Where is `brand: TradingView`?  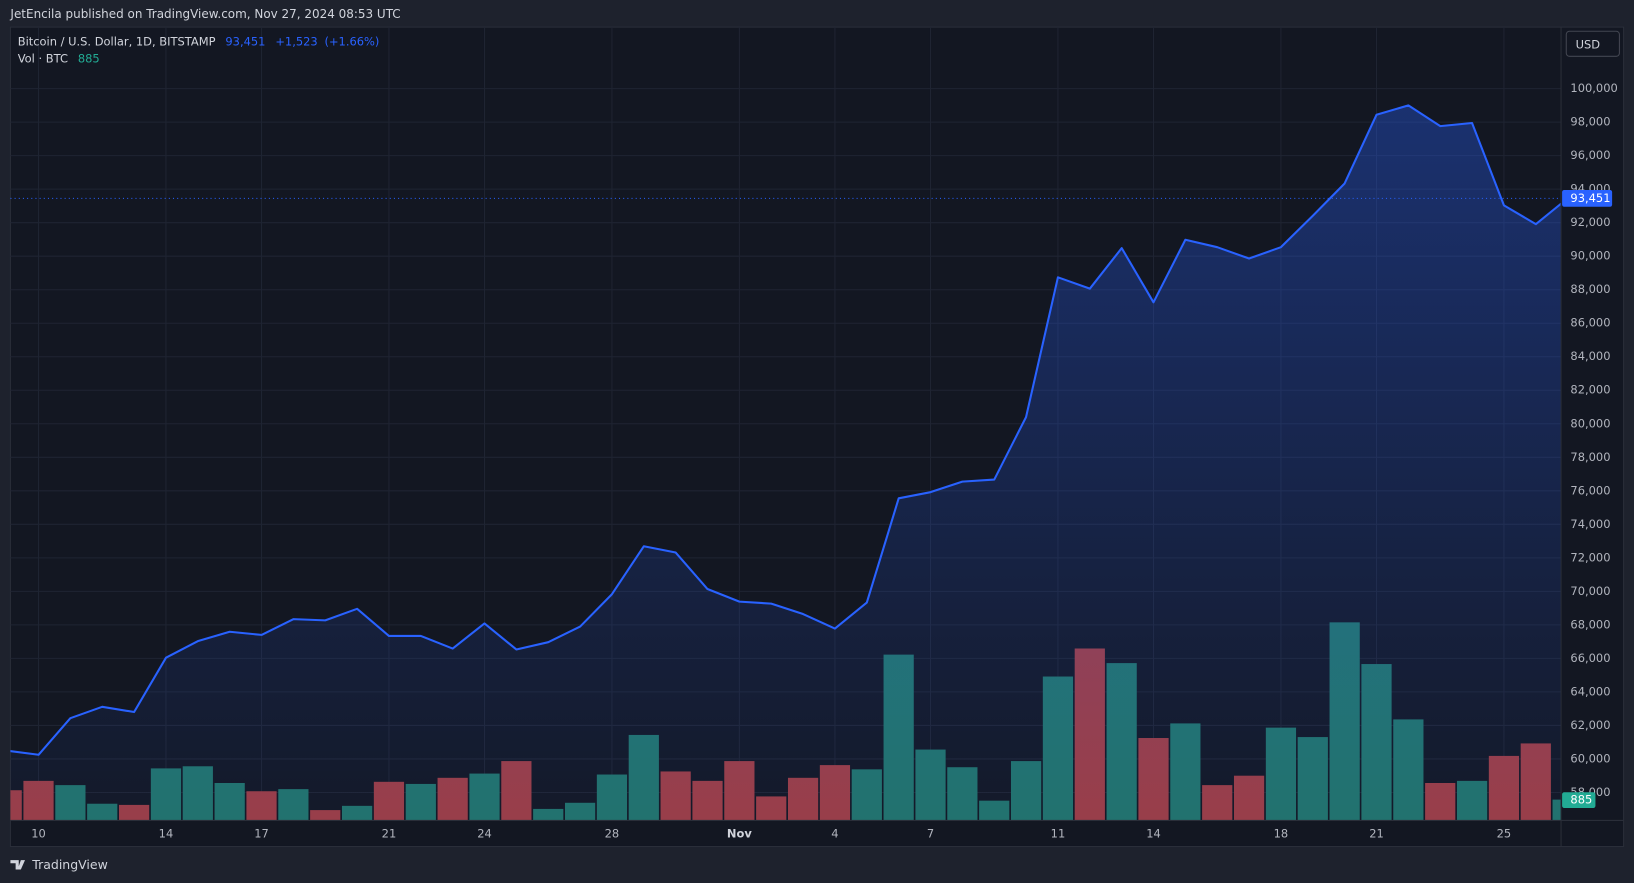 brand: TradingView is located at coordinates (69, 864).